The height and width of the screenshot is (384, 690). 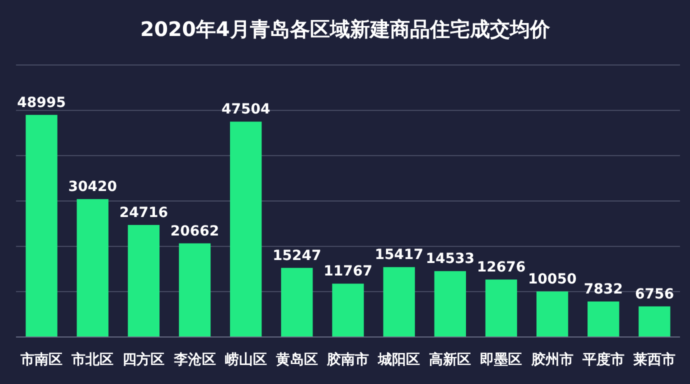 I want to click on x-tick-label: 崂山区, so click(x=245, y=360).